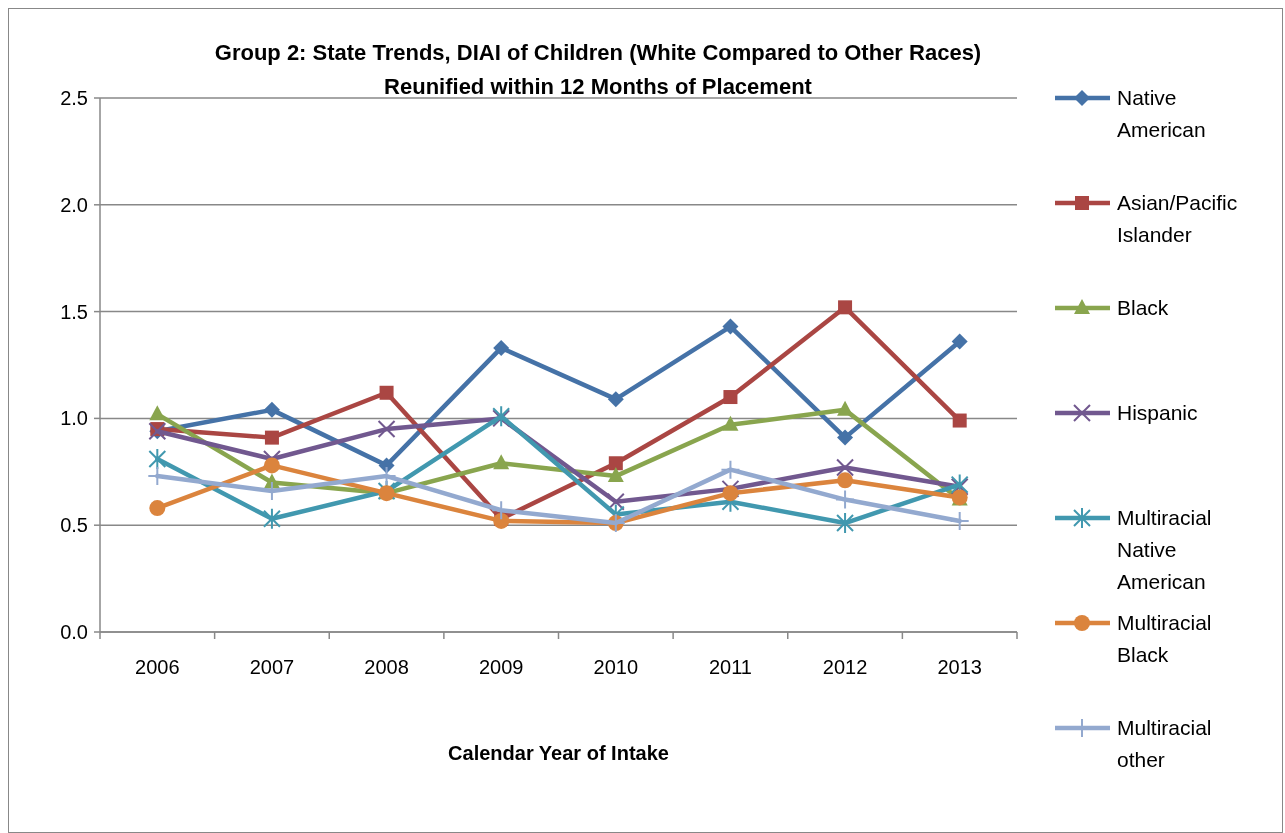  Describe the element at coordinates (1161, 114) in the screenshot. I see `legend-label: Native American` at that location.